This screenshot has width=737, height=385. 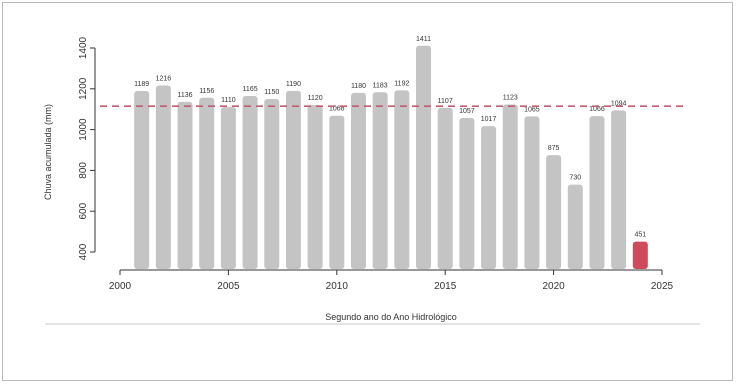 What do you see at coordinates (619, 103) in the screenshot?
I see `bar-label-2023: 1094` at bounding box center [619, 103].